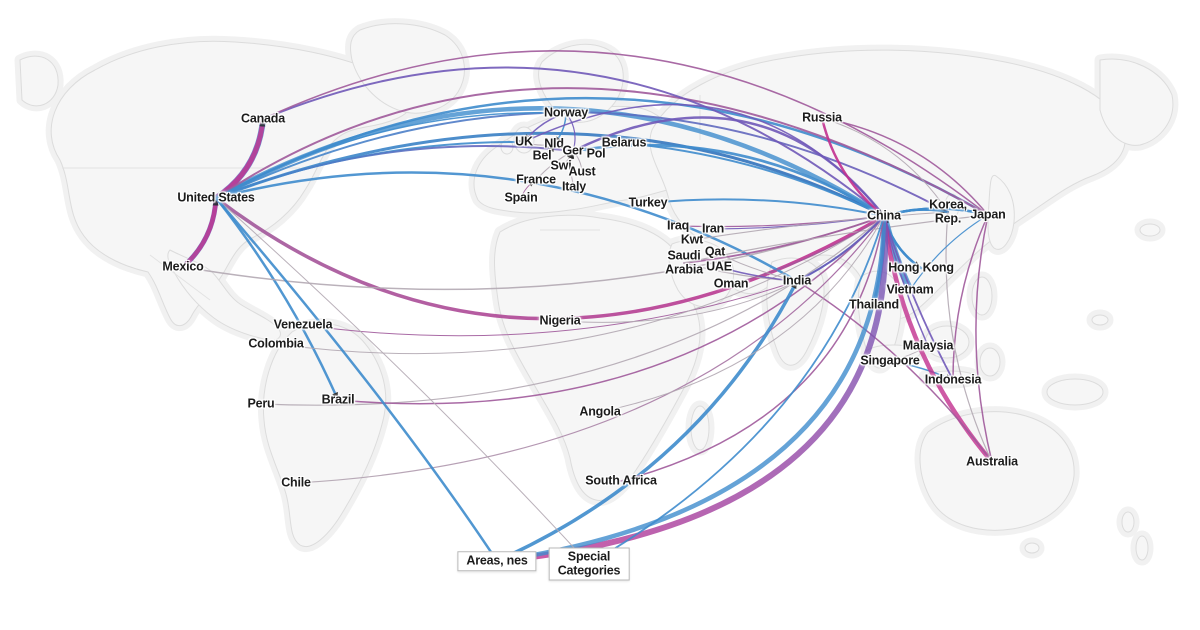 Image resolution: width=1200 pixels, height=630 pixels. I want to click on country-label-nld: Nld, so click(554, 143).